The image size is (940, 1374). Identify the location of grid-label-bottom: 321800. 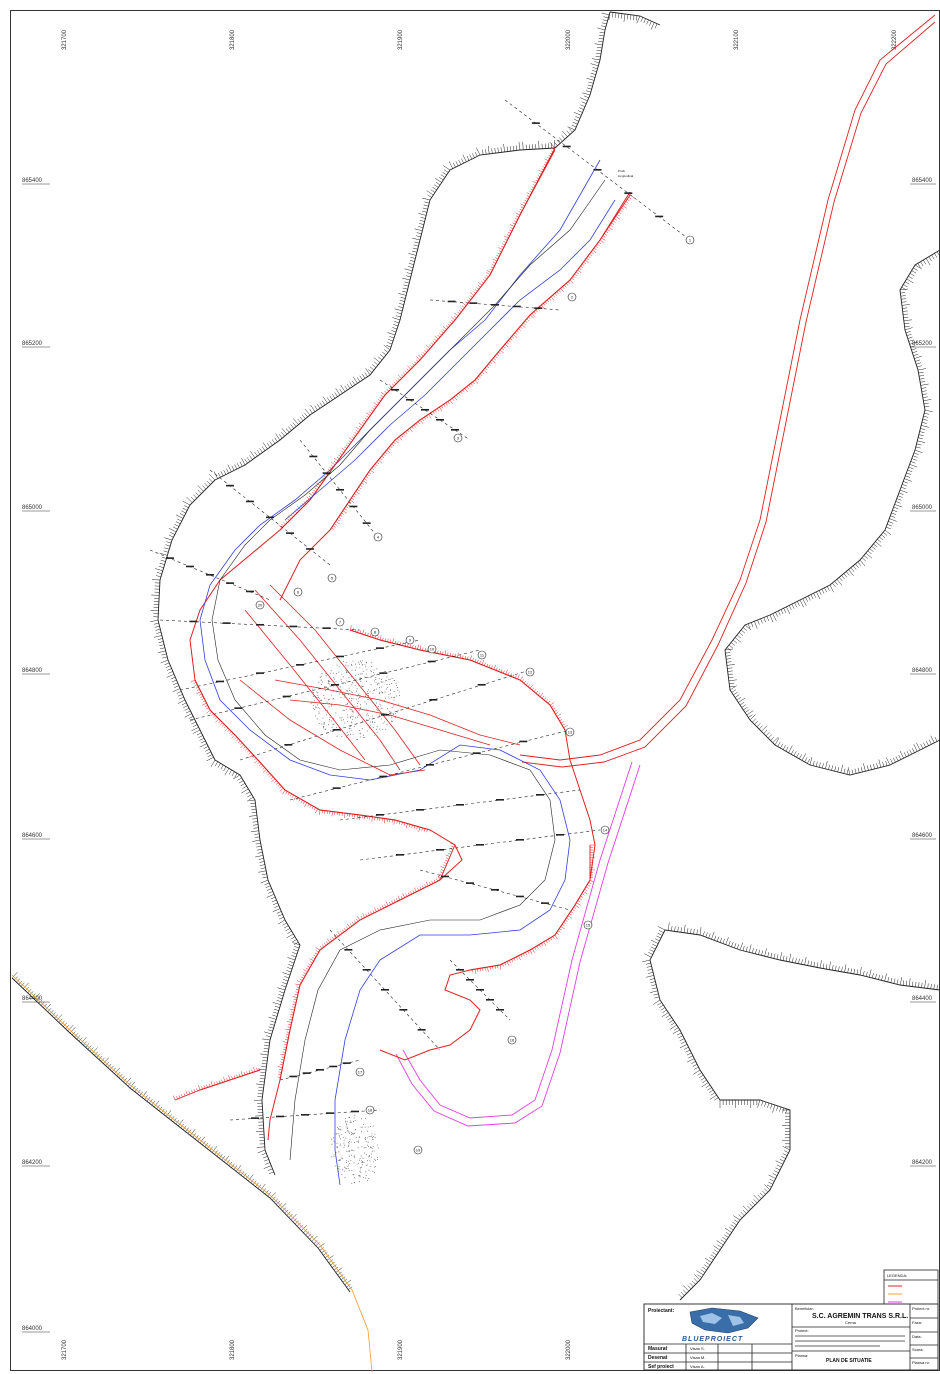
(233, 1349).